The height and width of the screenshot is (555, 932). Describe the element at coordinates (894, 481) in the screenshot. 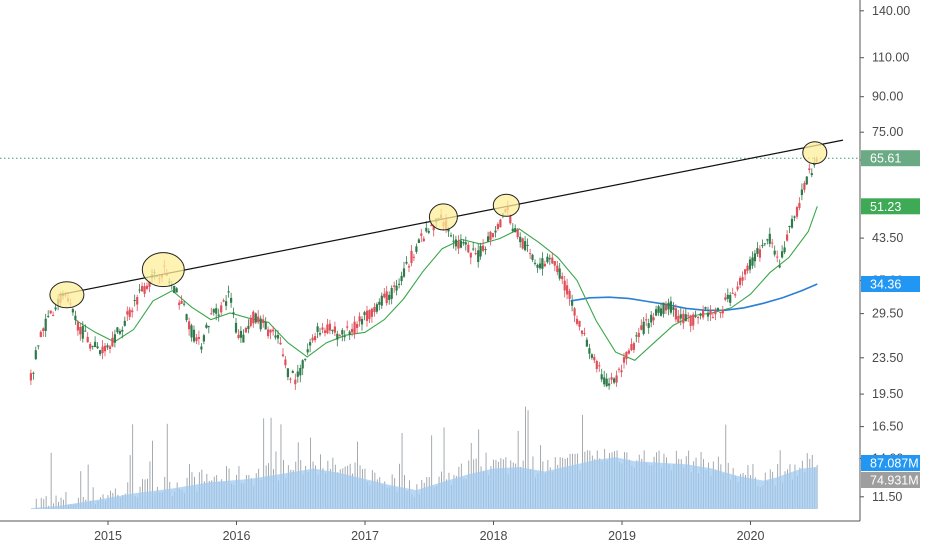

I see `price-label-text: 74.931M` at that location.